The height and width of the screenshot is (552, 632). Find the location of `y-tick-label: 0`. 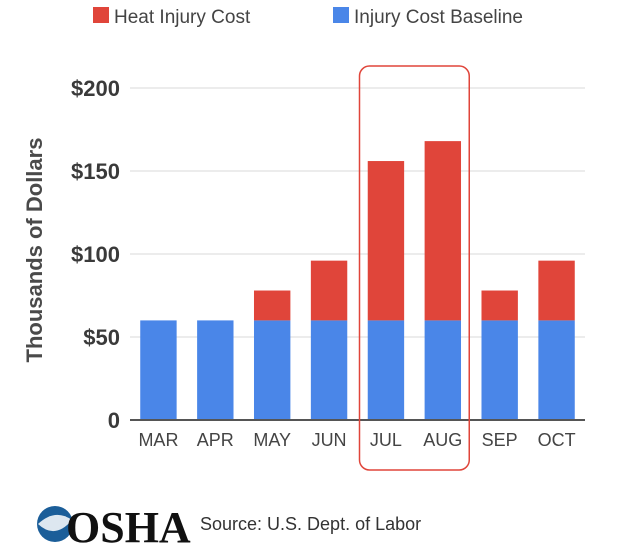

y-tick-label: 0 is located at coordinates (114, 420).